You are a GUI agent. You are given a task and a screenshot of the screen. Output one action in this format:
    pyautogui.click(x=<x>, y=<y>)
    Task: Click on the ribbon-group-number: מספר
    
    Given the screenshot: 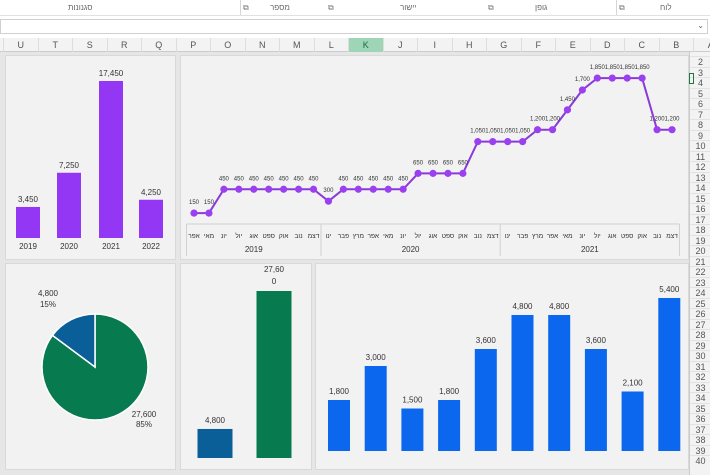 What is the action you would take?
    pyautogui.click(x=280, y=7)
    